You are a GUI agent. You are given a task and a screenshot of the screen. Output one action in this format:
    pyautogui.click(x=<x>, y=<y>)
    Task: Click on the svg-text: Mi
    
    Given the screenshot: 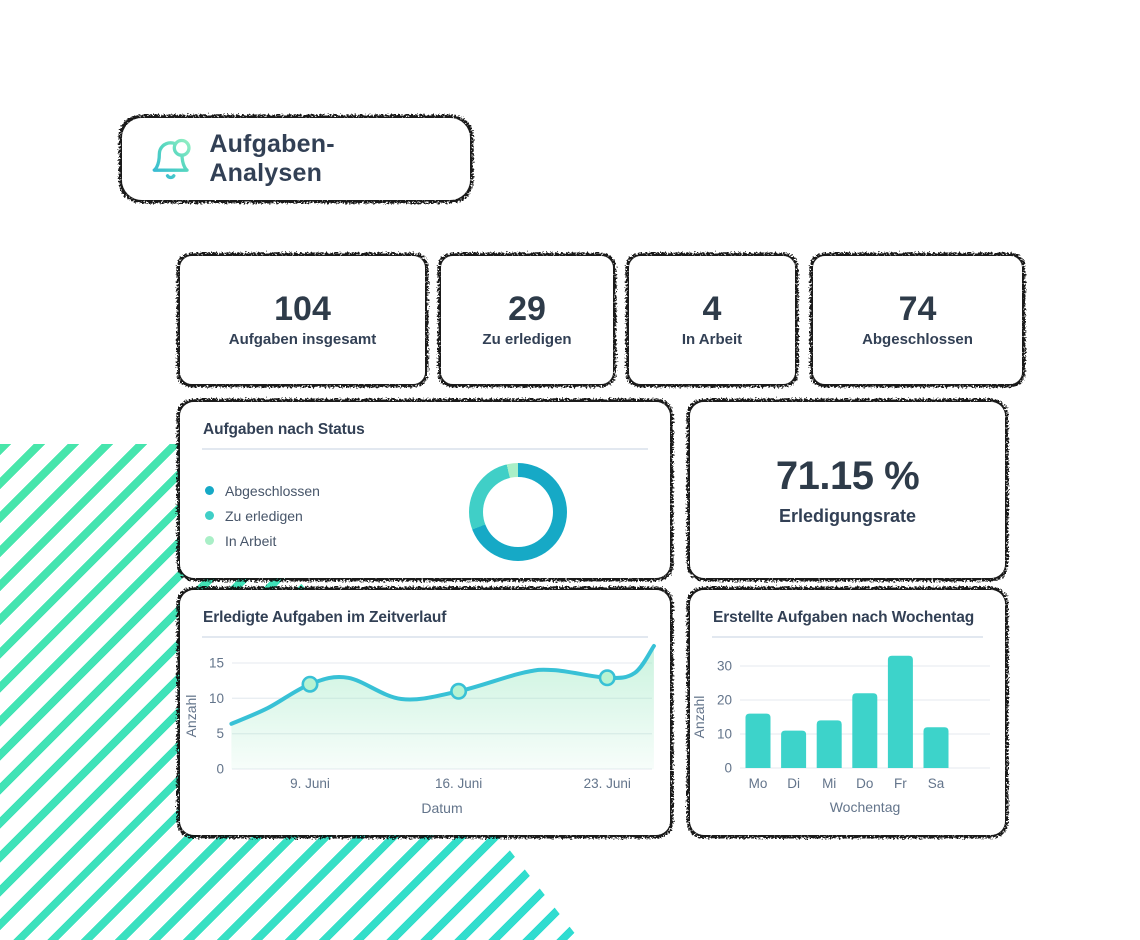 What is the action you would take?
    pyautogui.click(x=829, y=783)
    